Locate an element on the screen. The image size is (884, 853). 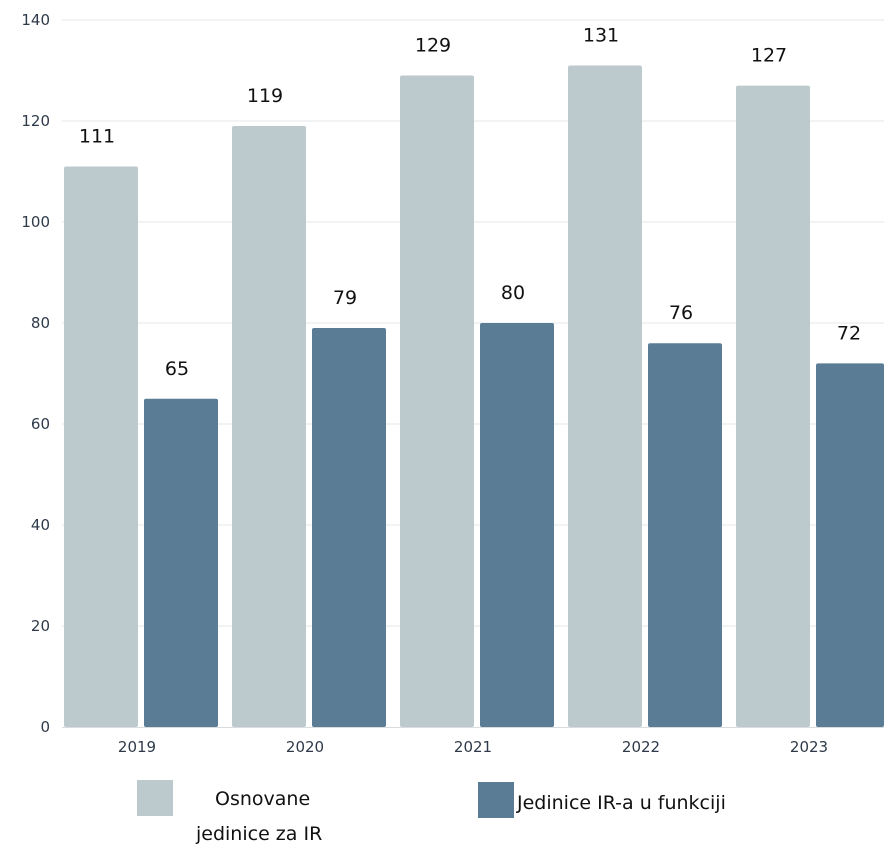
bar-u-funkciji-2022 is located at coordinates (685, 535).